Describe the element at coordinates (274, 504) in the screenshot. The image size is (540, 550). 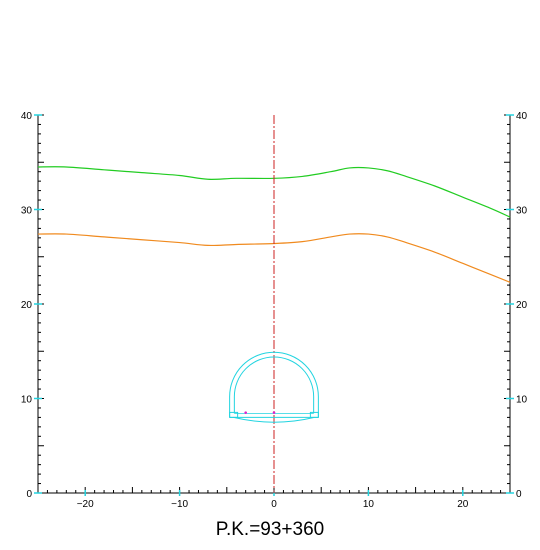
I see `x-tick-label: 0` at that location.